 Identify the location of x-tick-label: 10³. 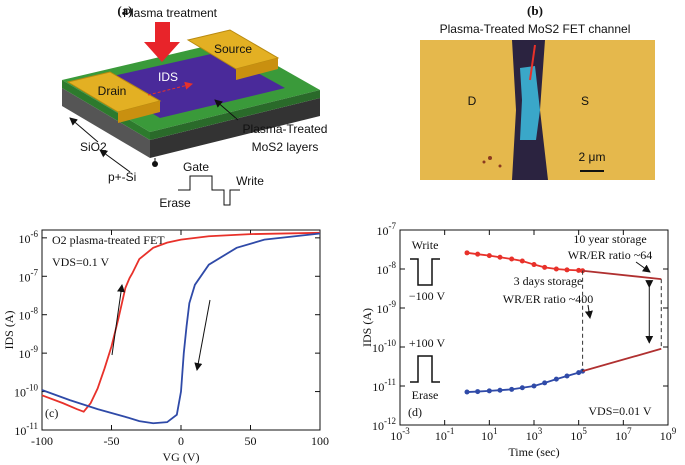
(534, 434).